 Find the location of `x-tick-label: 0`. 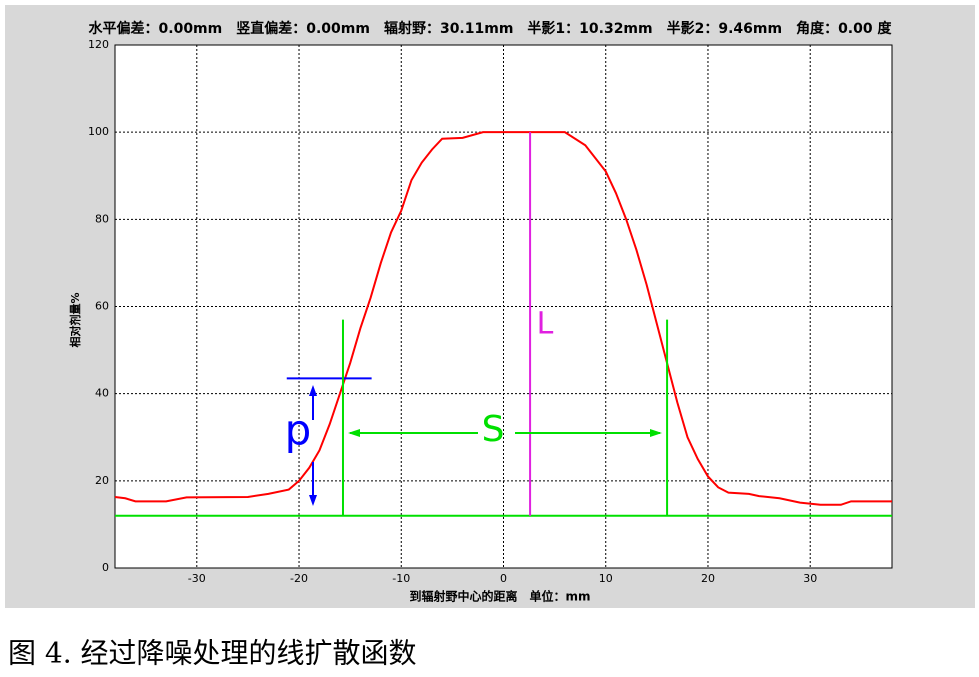

x-tick-label: 0 is located at coordinates (503, 578).